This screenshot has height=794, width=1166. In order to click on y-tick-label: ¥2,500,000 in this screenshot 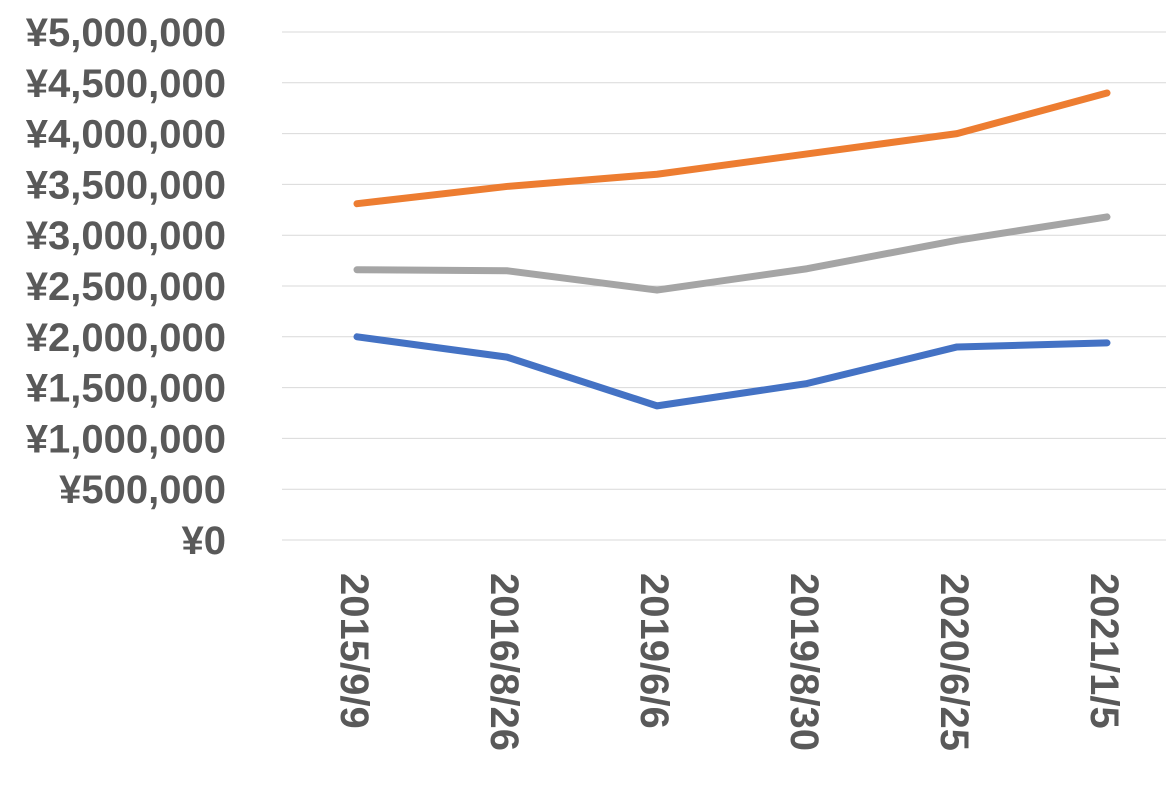, I will do `click(126, 287)`.